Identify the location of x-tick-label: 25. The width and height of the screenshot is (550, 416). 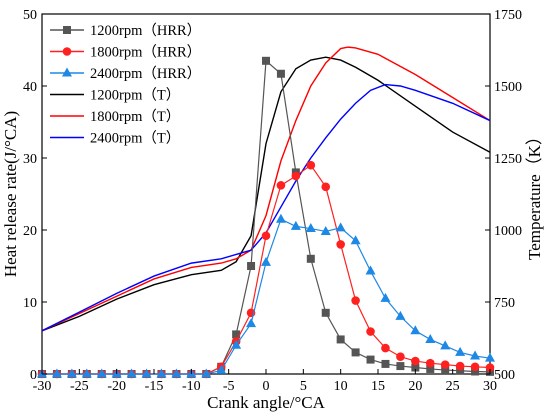
(453, 386).